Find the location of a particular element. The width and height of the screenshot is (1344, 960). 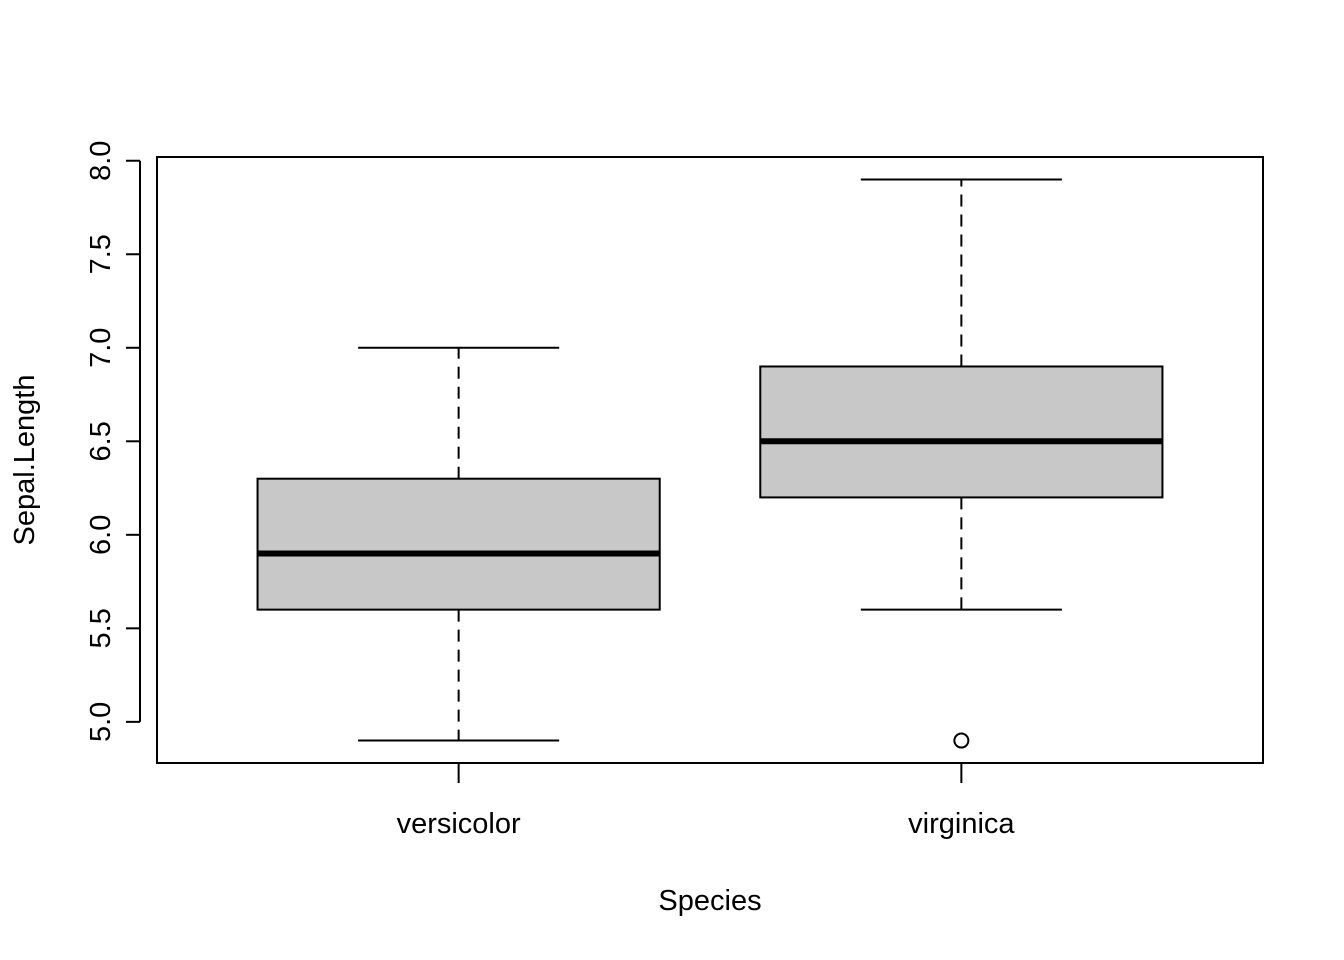

y-tick-label: 6.0 is located at coordinates (101, 535).